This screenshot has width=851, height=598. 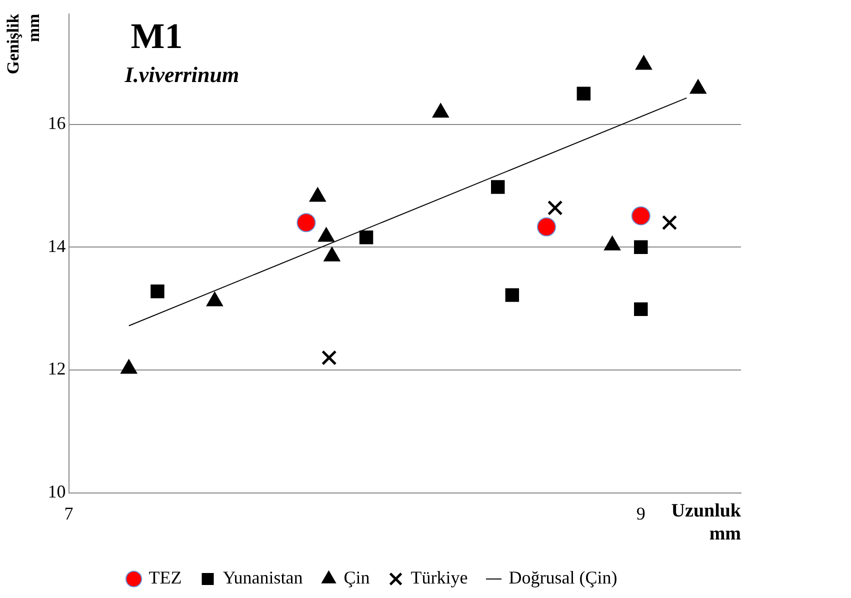 What do you see at coordinates (641, 513) in the screenshot?
I see `x-tick-label: 9` at bounding box center [641, 513].